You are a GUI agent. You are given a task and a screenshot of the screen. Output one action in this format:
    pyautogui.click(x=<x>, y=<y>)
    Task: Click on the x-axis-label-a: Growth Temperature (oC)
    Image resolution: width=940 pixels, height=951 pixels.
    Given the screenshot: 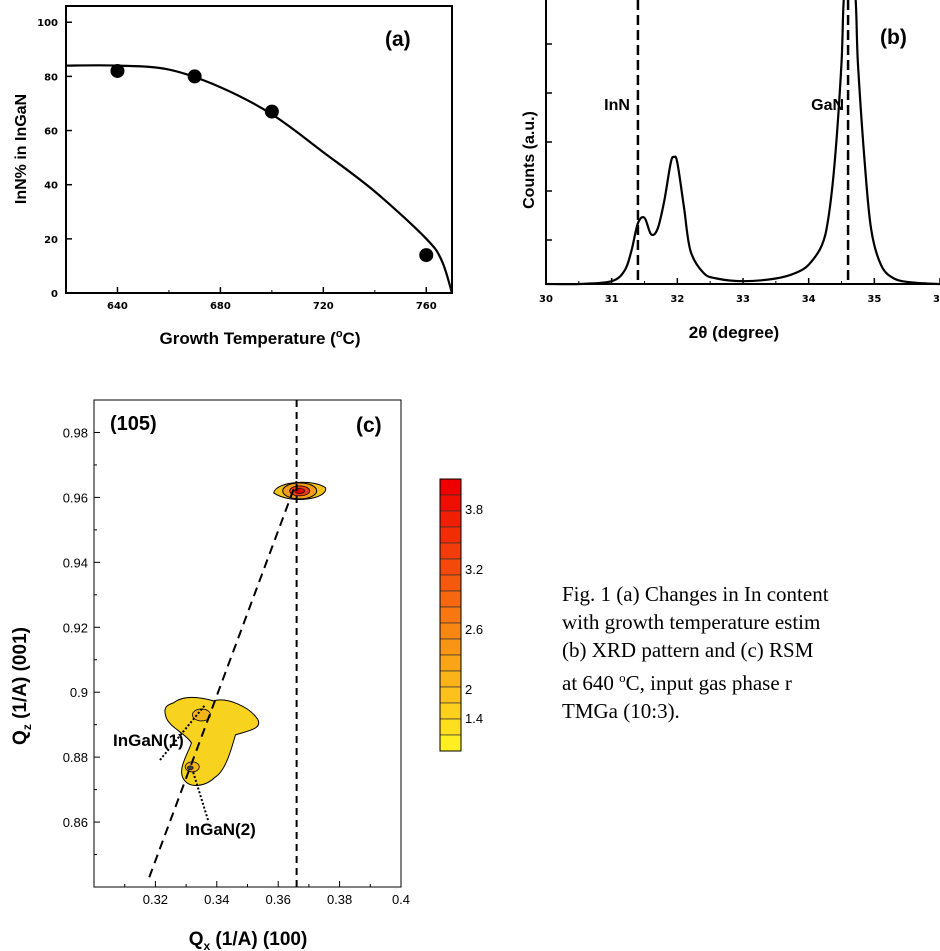 What is the action you would take?
    pyautogui.click(x=259, y=338)
    